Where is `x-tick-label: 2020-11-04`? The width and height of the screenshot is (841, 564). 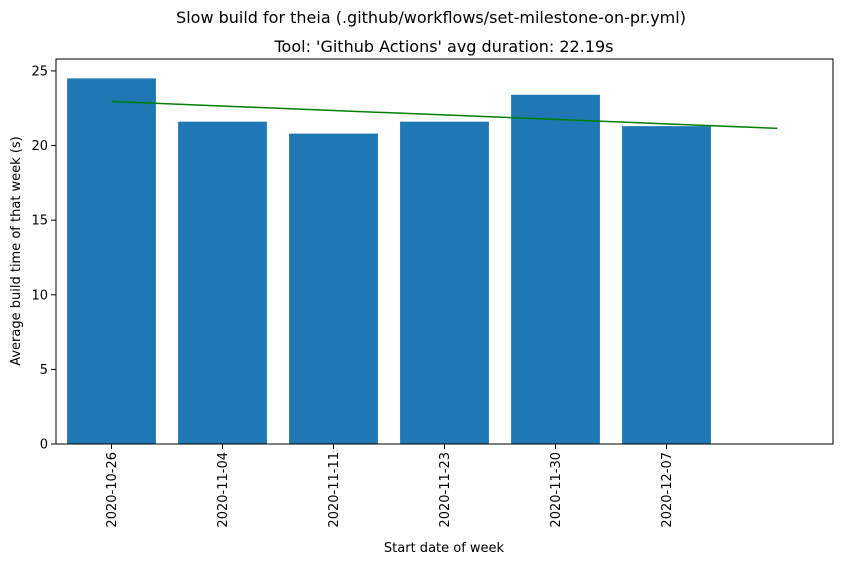
x-tick-label: 2020-11-04 is located at coordinates (223, 490).